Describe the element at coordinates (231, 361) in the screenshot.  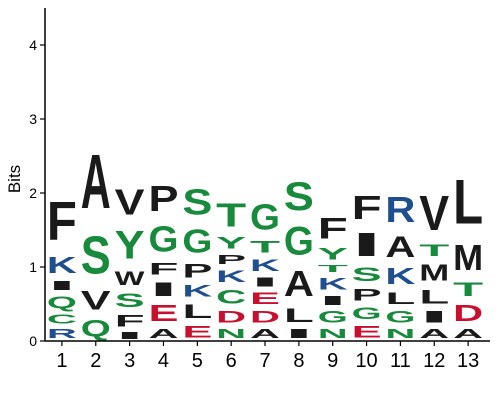
I see `x-tick-label: 6` at that location.